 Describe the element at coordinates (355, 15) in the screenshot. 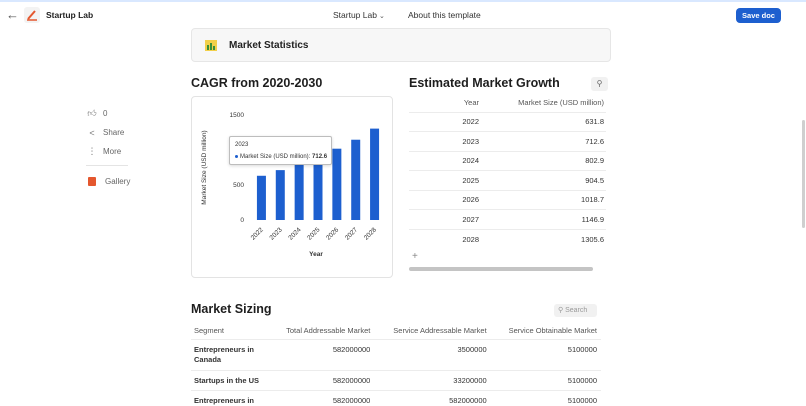

I see `nav-startup-lab-label: Startup Lab` at that location.